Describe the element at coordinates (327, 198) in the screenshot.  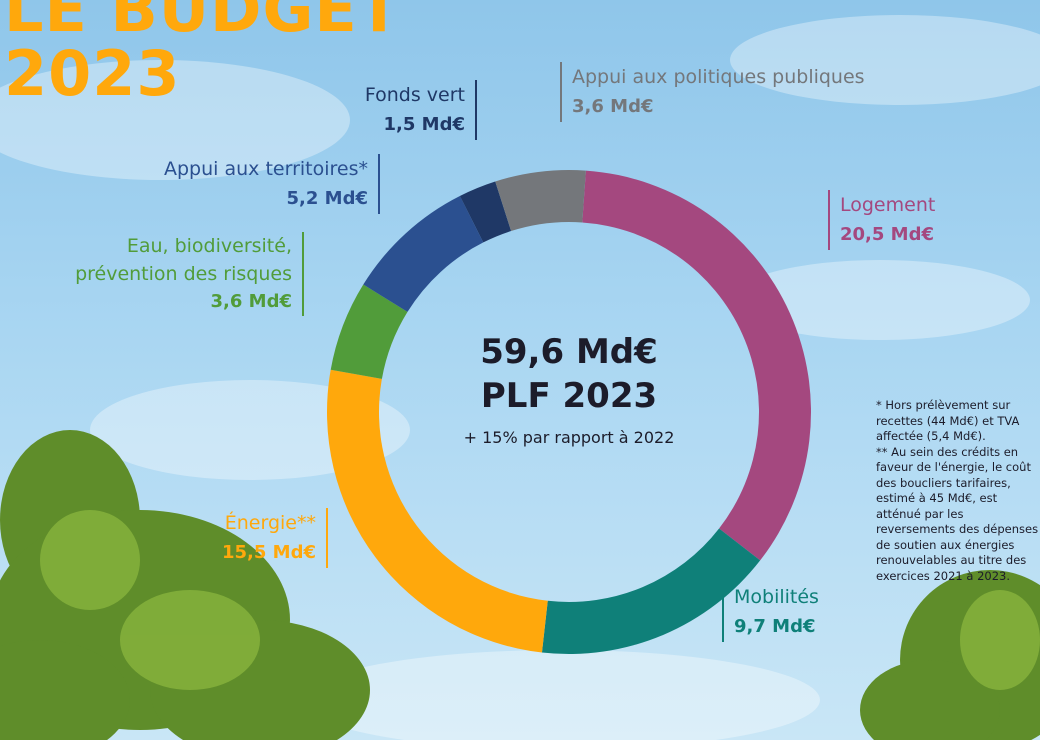
I see `value-label: 5,2 Md€` at that location.